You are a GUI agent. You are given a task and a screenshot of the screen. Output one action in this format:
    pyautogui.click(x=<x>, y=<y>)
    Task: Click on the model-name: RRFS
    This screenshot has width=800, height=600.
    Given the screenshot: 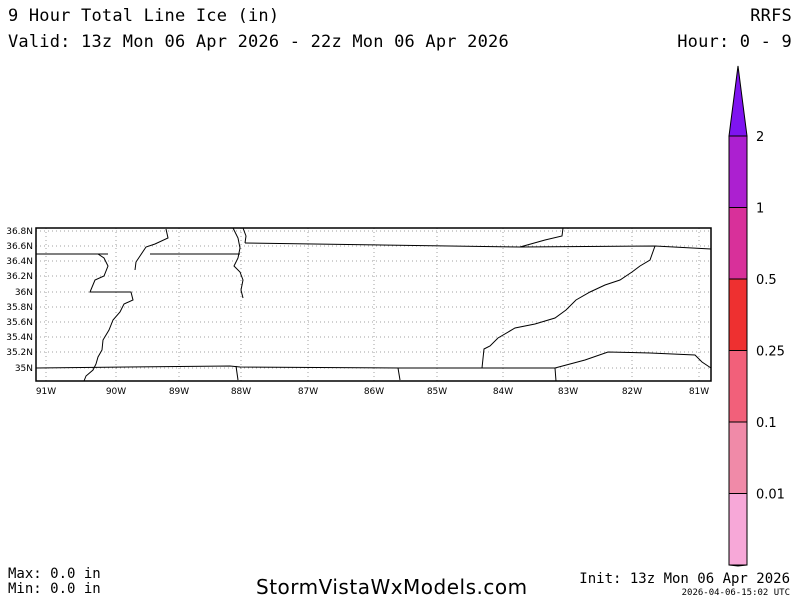 What is the action you would take?
    pyautogui.click(x=771, y=16)
    